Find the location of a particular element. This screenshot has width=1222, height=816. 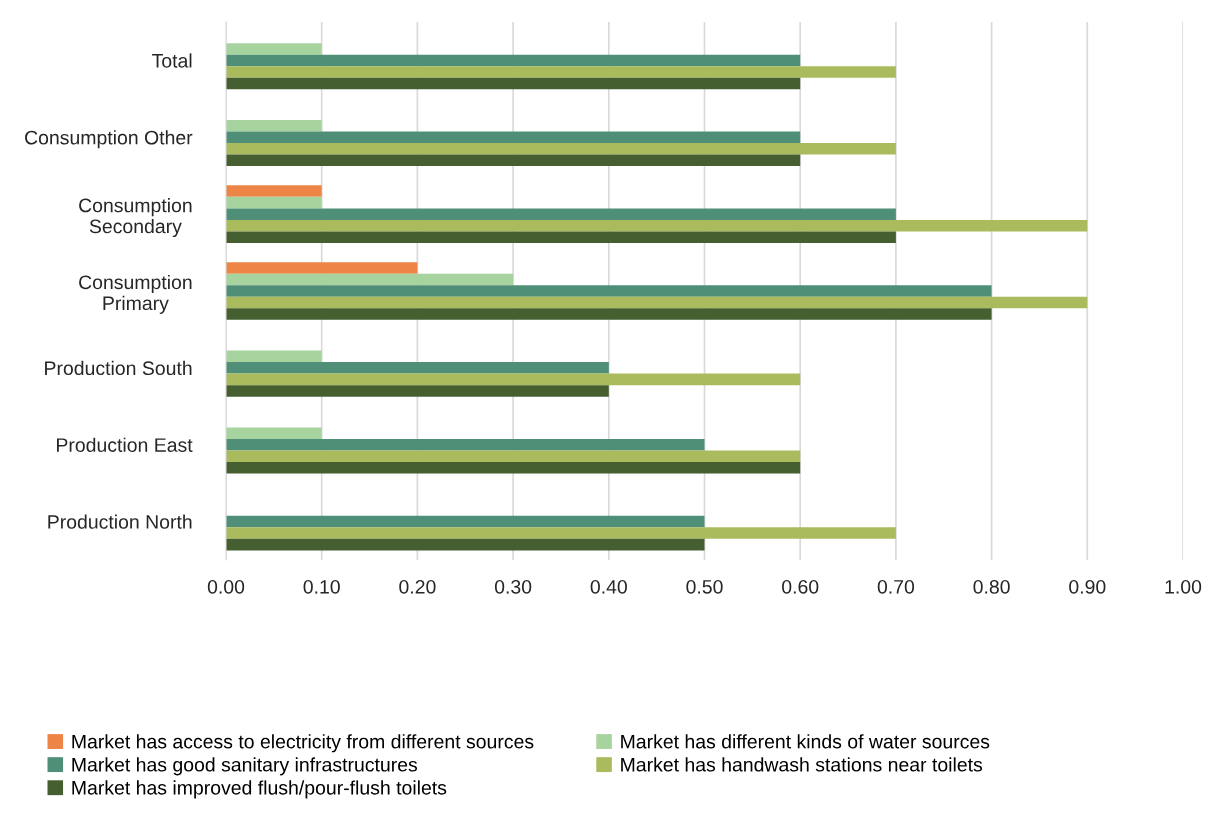

legend-label: Market has improved flush/pour-flush toilets is located at coordinates (259, 789).